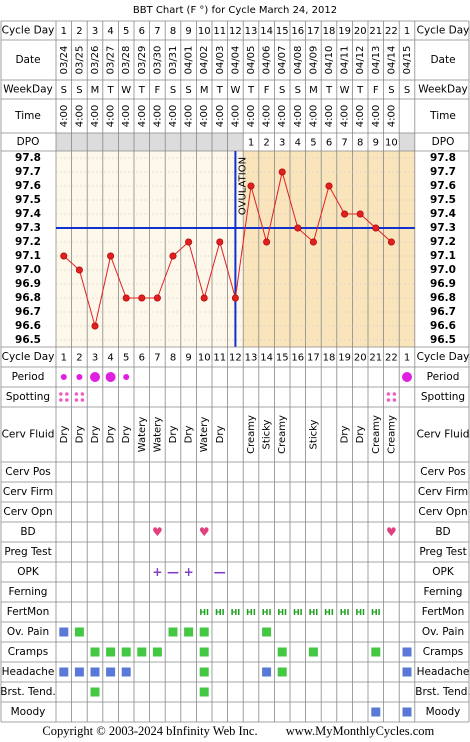 This screenshot has width=470, height=742. Describe the element at coordinates (204, 31) in the screenshot. I see `cell-text: 10` at that location.